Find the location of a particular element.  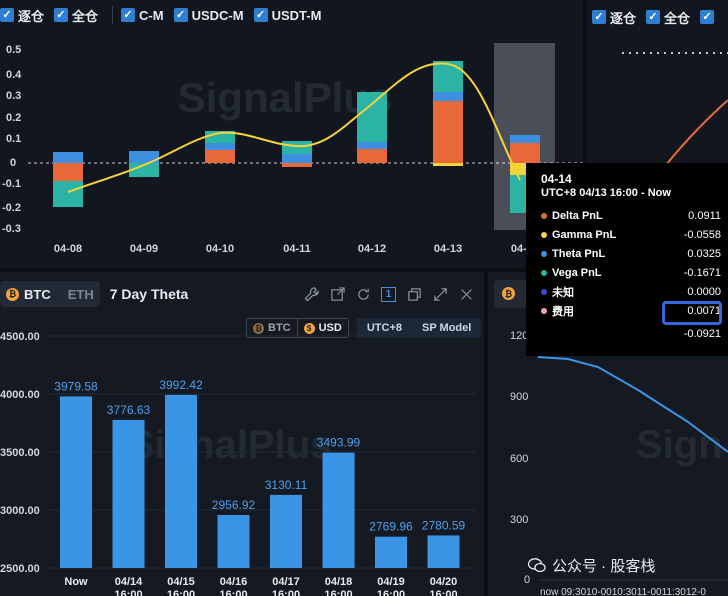

theta-panel-header: ₿ BTC ETH 7 Day Theta 1 is located at coordinates (242, 294).